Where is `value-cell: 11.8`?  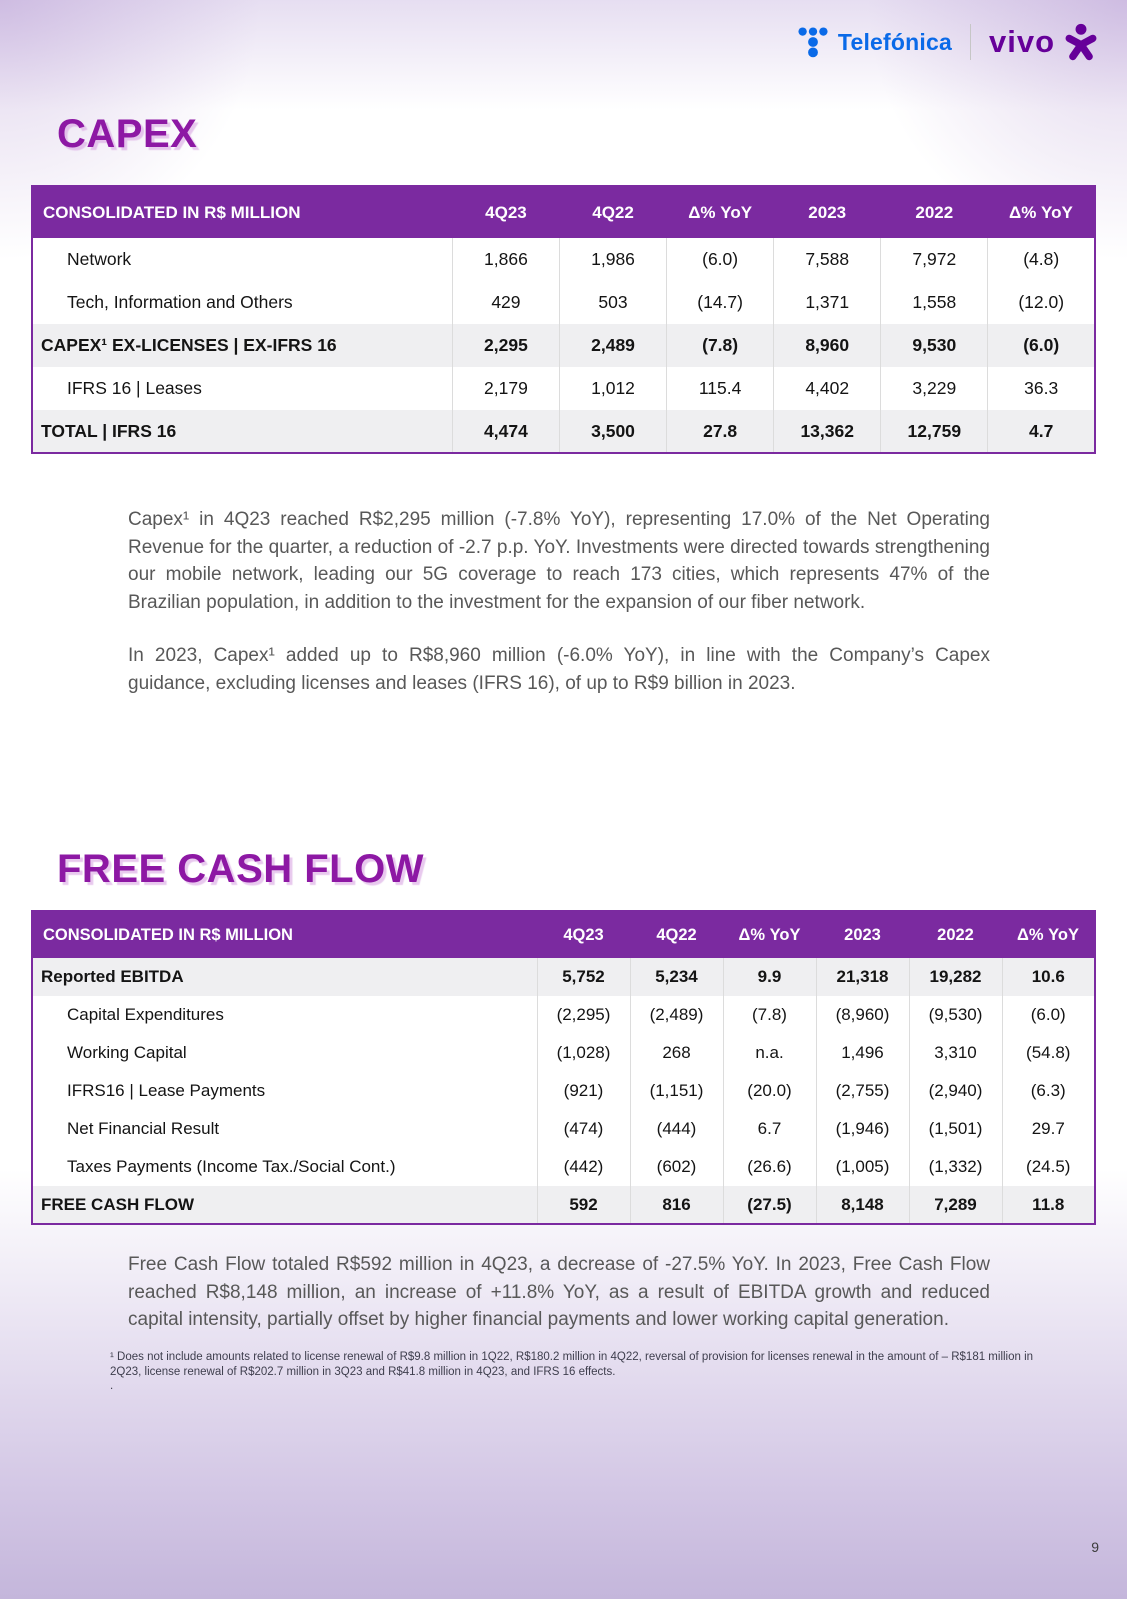
value-cell: 11.8 is located at coordinates (1048, 1205).